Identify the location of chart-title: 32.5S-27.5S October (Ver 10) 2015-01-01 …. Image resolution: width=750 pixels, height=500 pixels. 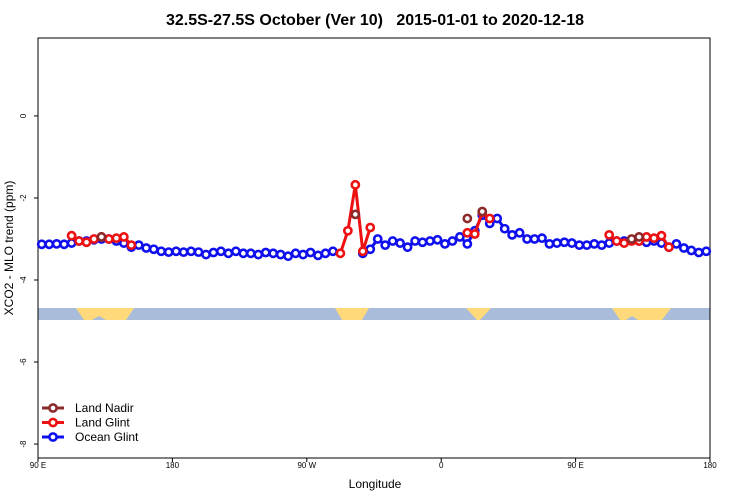
(375, 20).